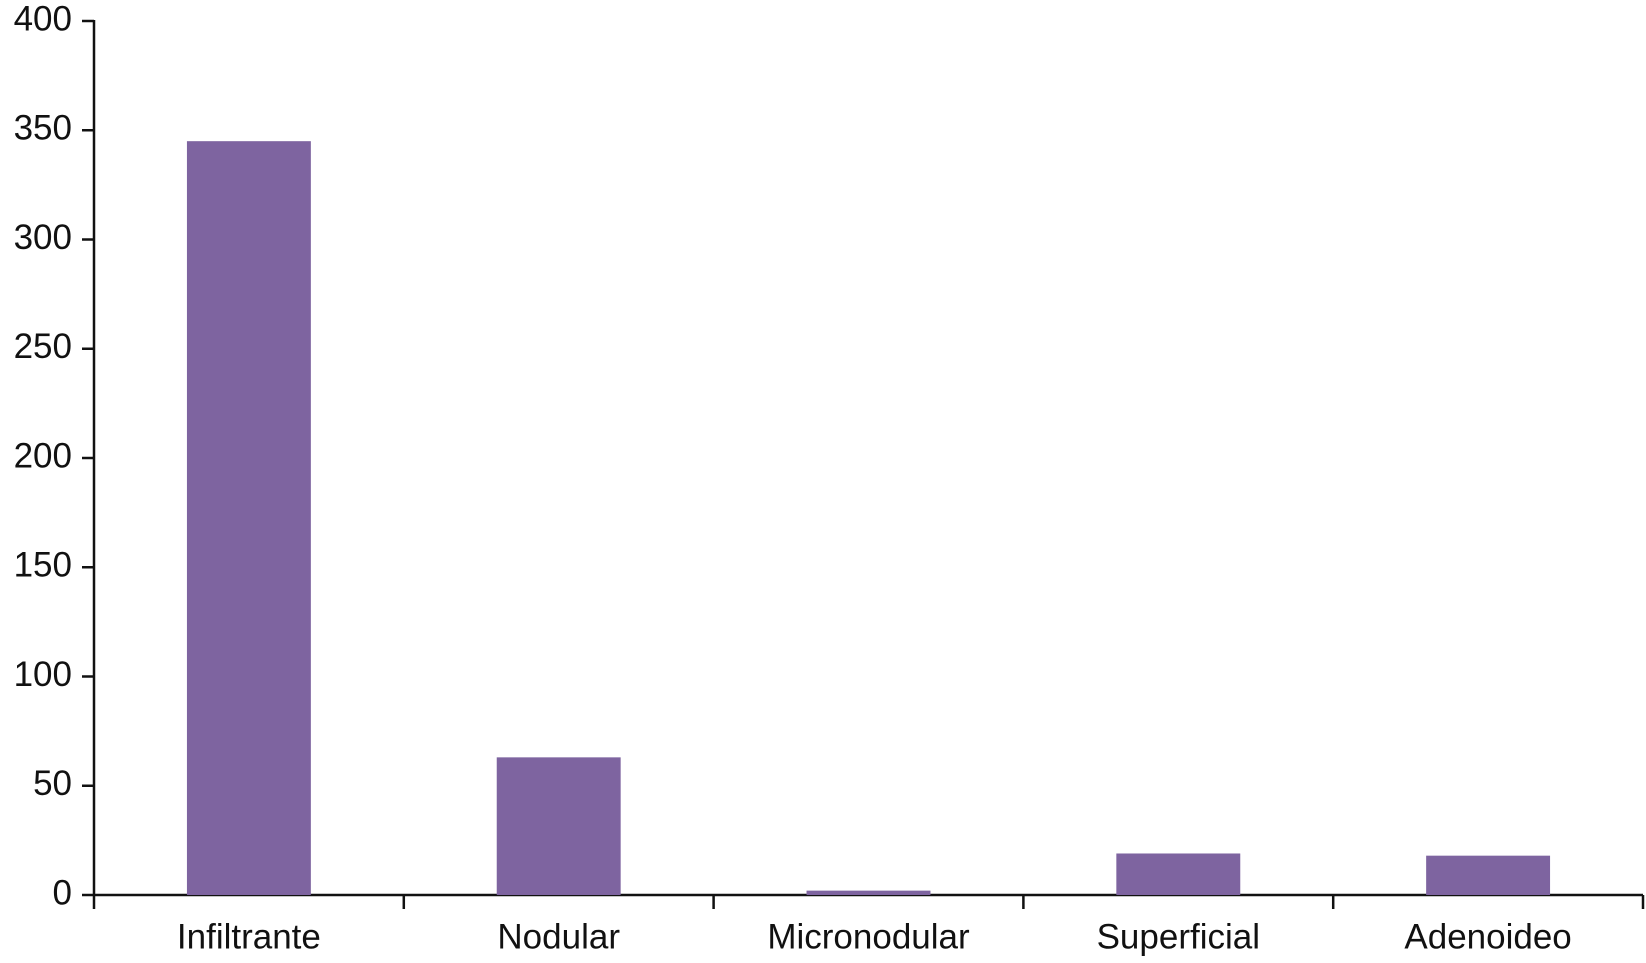  What do you see at coordinates (43, 674) in the screenshot?
I see `y-tick-label: 100` at bounding box center [43, 674].